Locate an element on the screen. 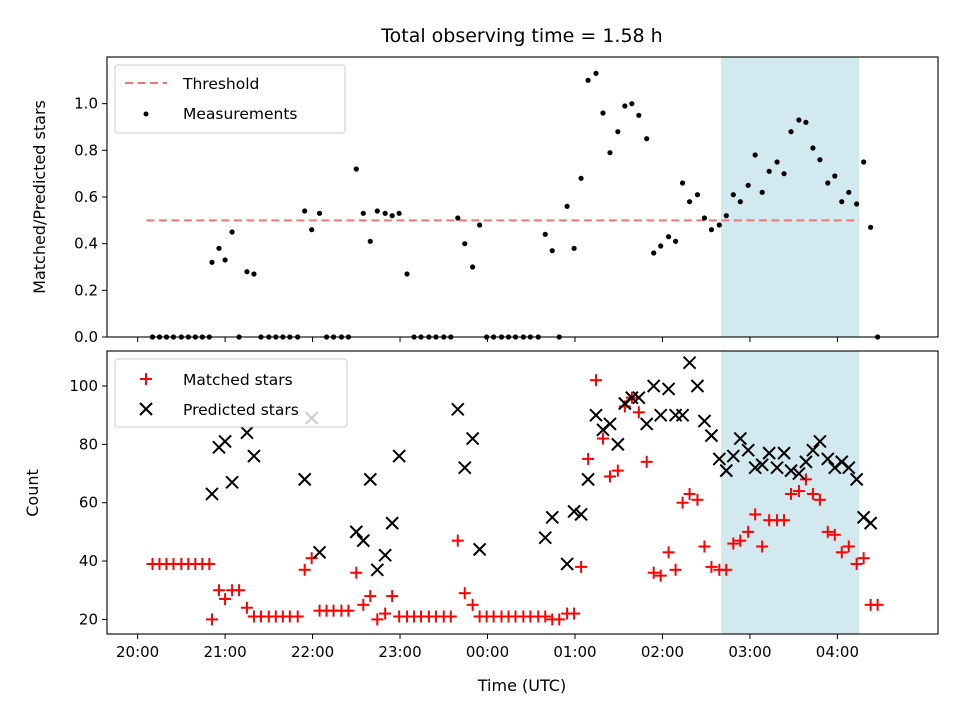 The height and width of the screenshot is (720, 960). ratio-panel-highlight is located at coordinates (790, 197).